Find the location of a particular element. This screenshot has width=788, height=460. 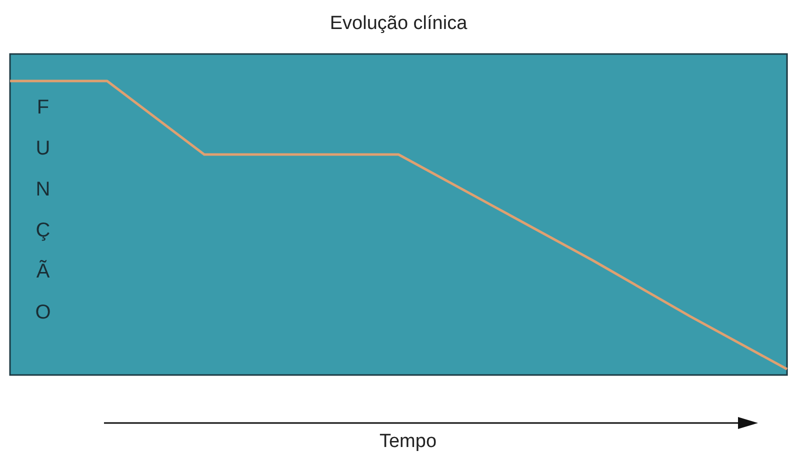

chart-title: Evolução clínica is located at coordinates (399, 23).